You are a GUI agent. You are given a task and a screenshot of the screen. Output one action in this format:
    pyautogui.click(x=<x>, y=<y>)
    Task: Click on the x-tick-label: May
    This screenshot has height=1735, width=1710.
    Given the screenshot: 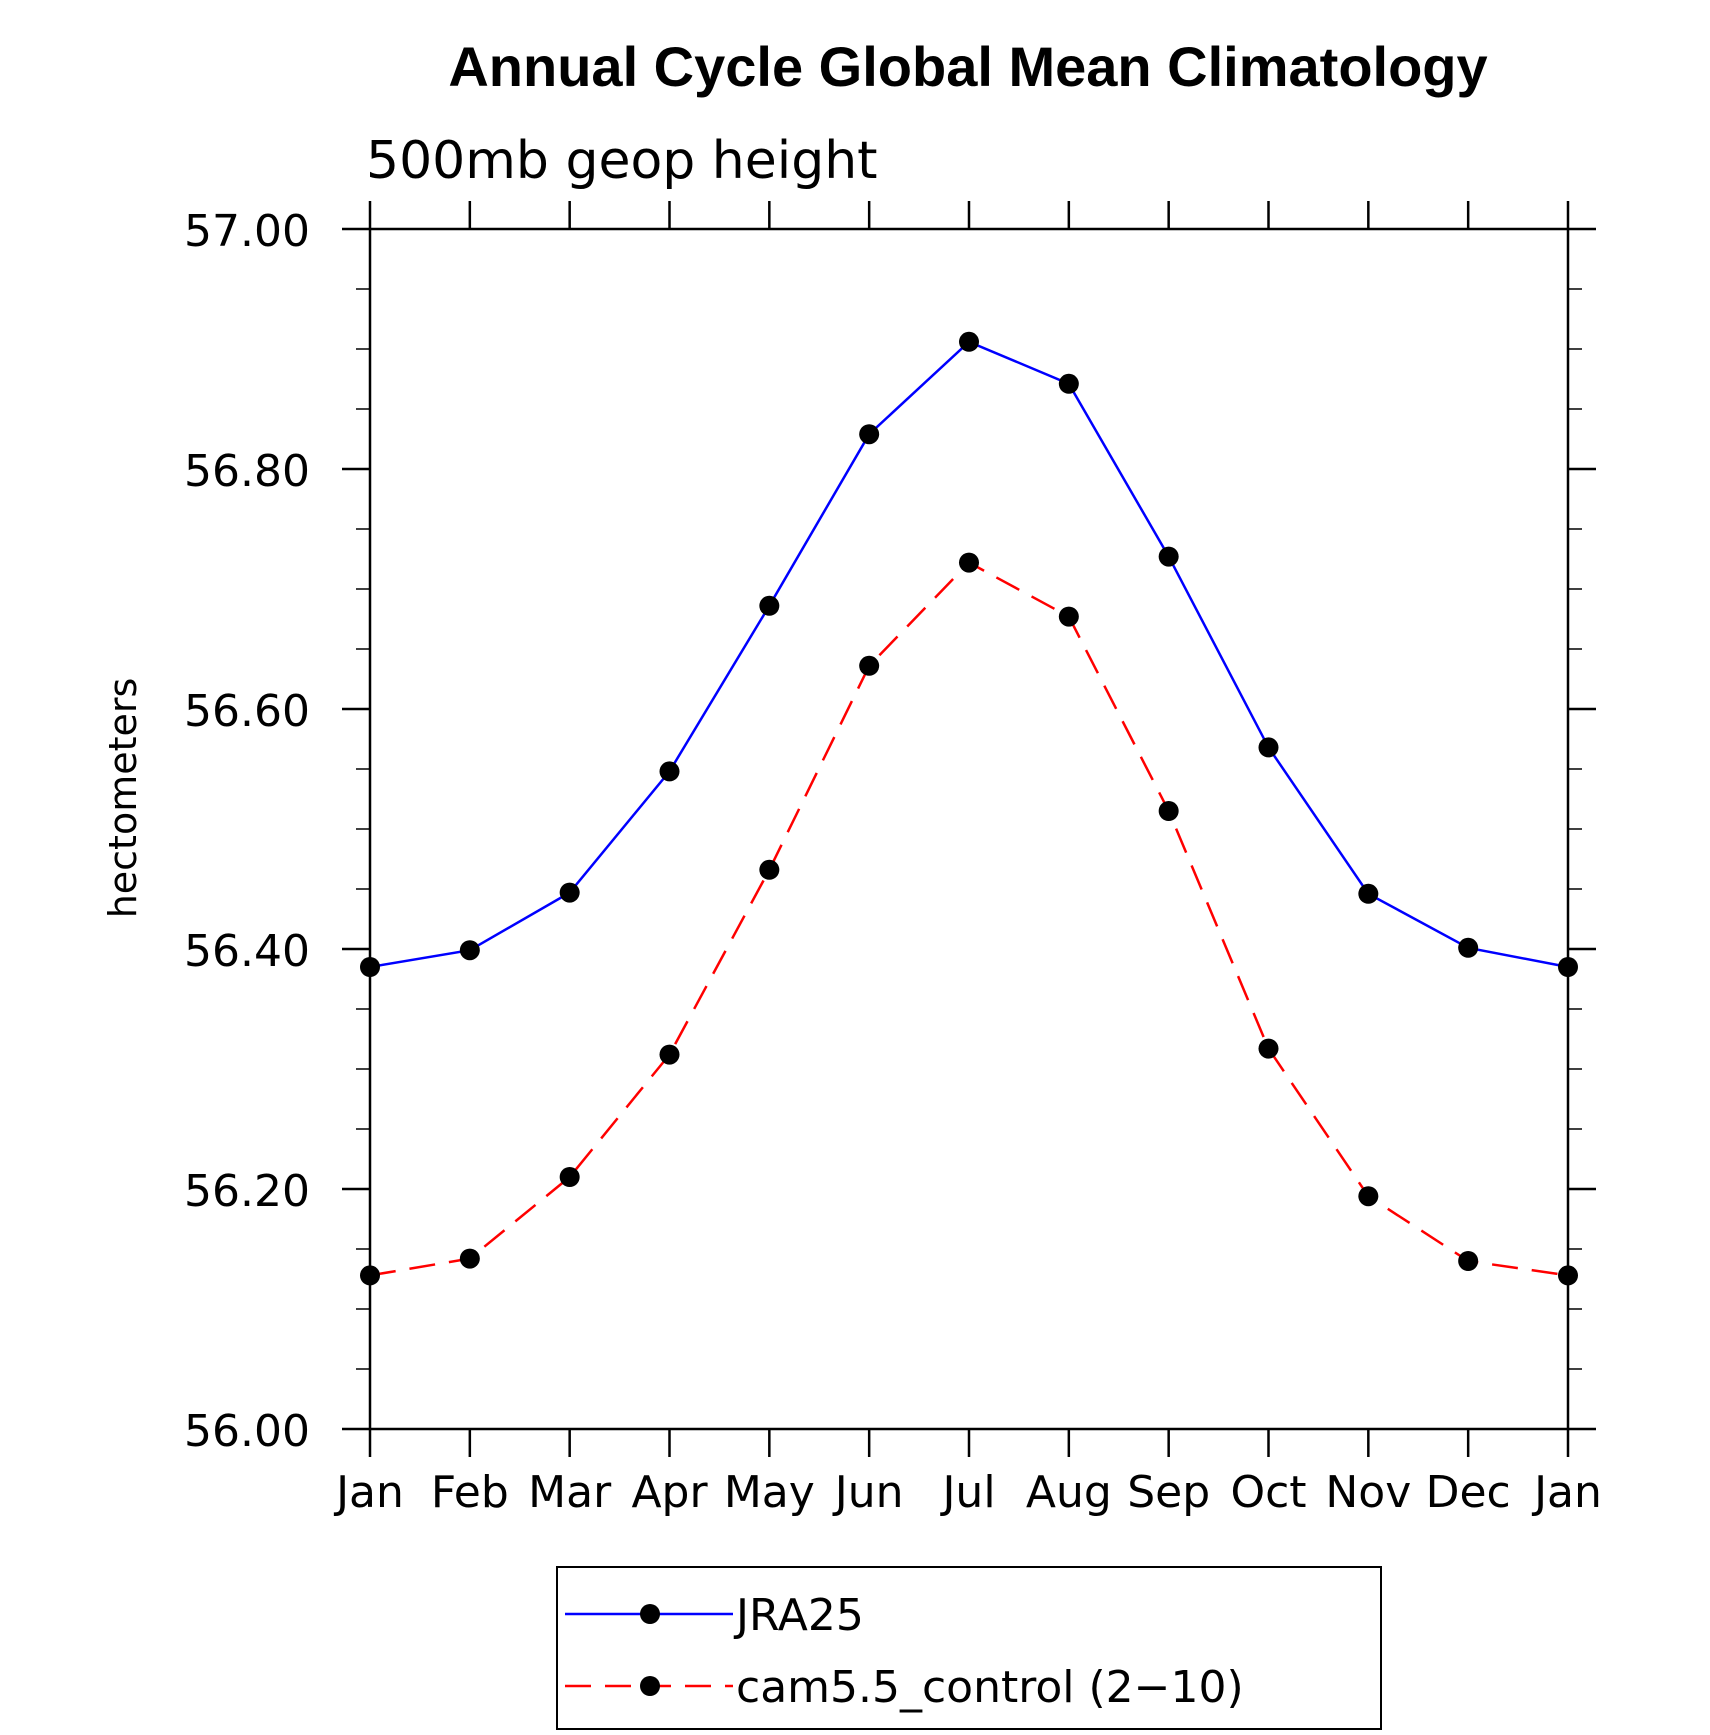 What is the action you would take?
    pyautogui.click(x=769, y=1492)
    